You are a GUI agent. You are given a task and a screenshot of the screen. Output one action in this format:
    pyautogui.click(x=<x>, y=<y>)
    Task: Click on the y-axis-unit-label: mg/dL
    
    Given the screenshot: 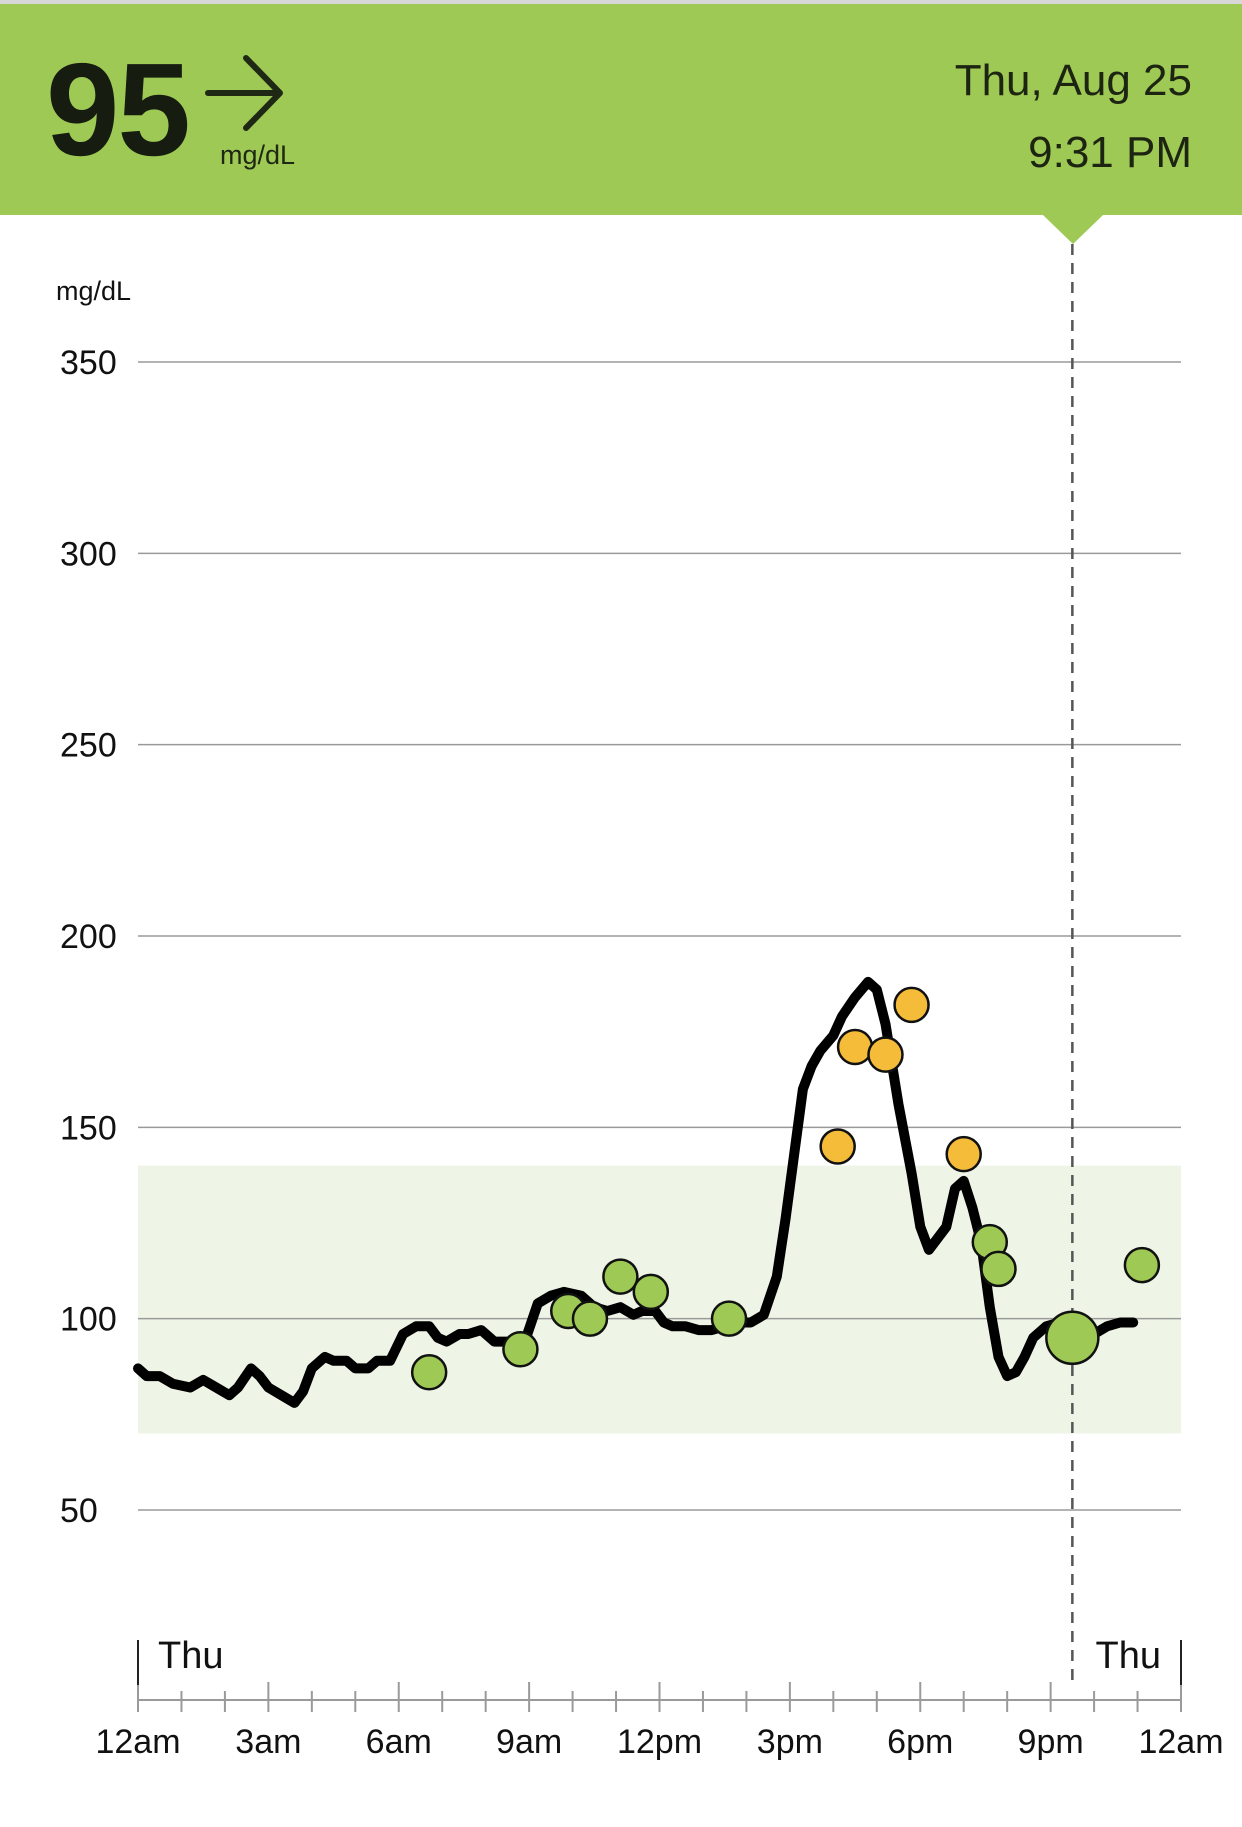 What is the action you would take?
    pyautogui.click(x=93, y=291)
    